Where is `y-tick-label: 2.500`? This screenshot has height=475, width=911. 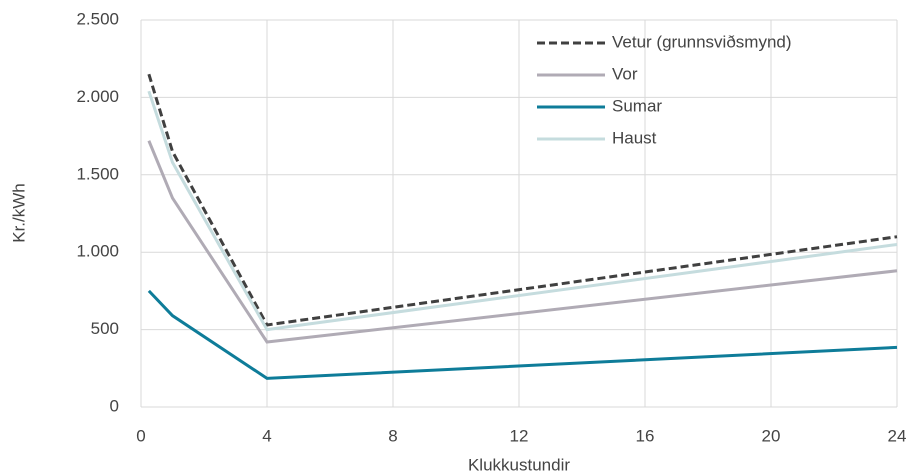 y-tick-label: 2.500 is located at coordinates (97, 18).